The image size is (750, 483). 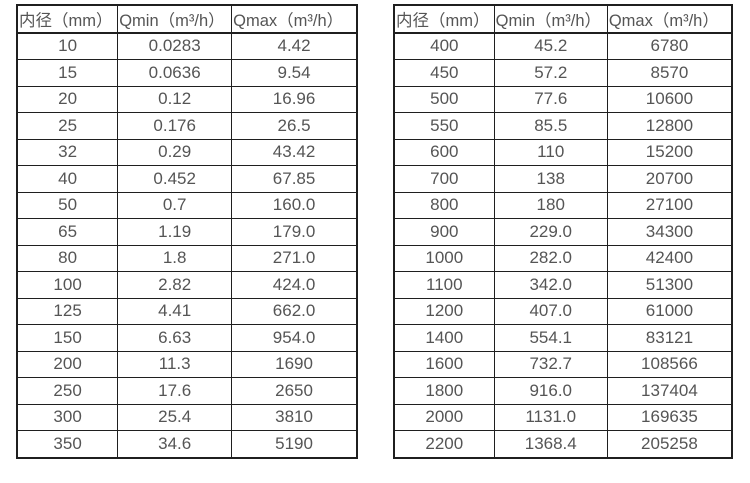 What do you see at coordinates (444, 19) in the screenshot?
I see `column-header: 内径（mm）` at bounding box center [444, 19].